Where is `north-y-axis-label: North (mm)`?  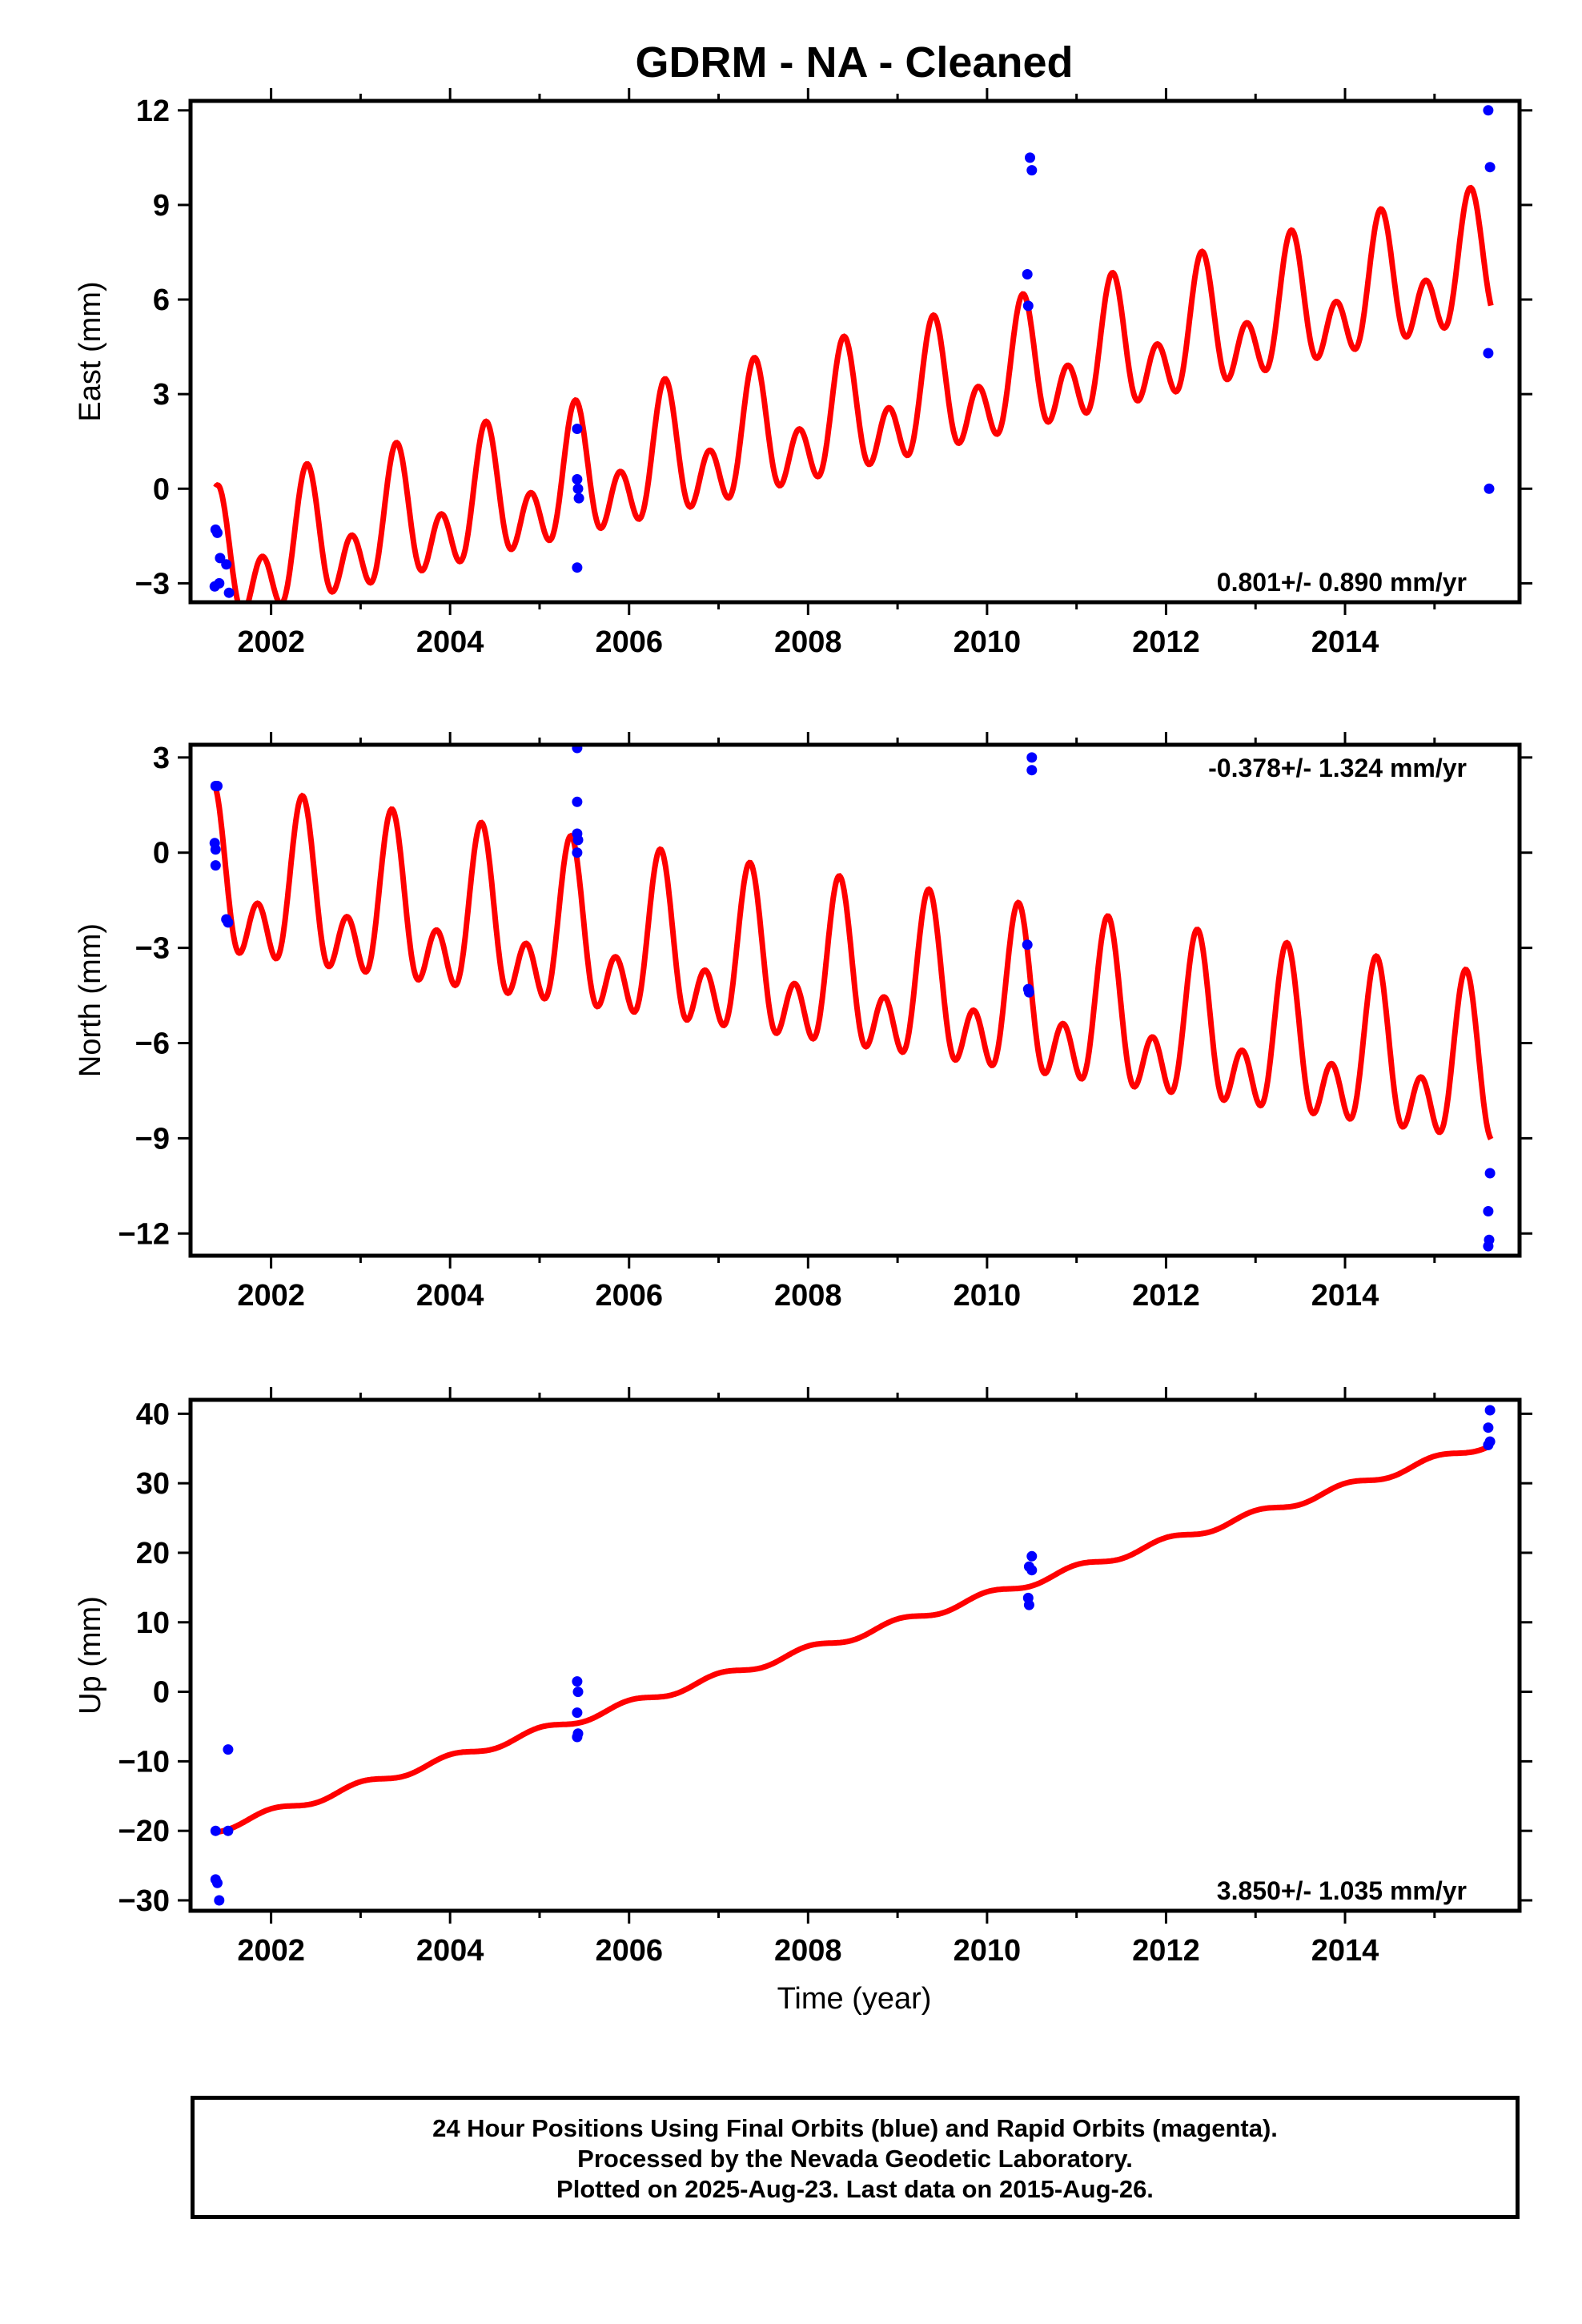
north-y-axis-label: North (mm) is located at coordinates (91, 1000).